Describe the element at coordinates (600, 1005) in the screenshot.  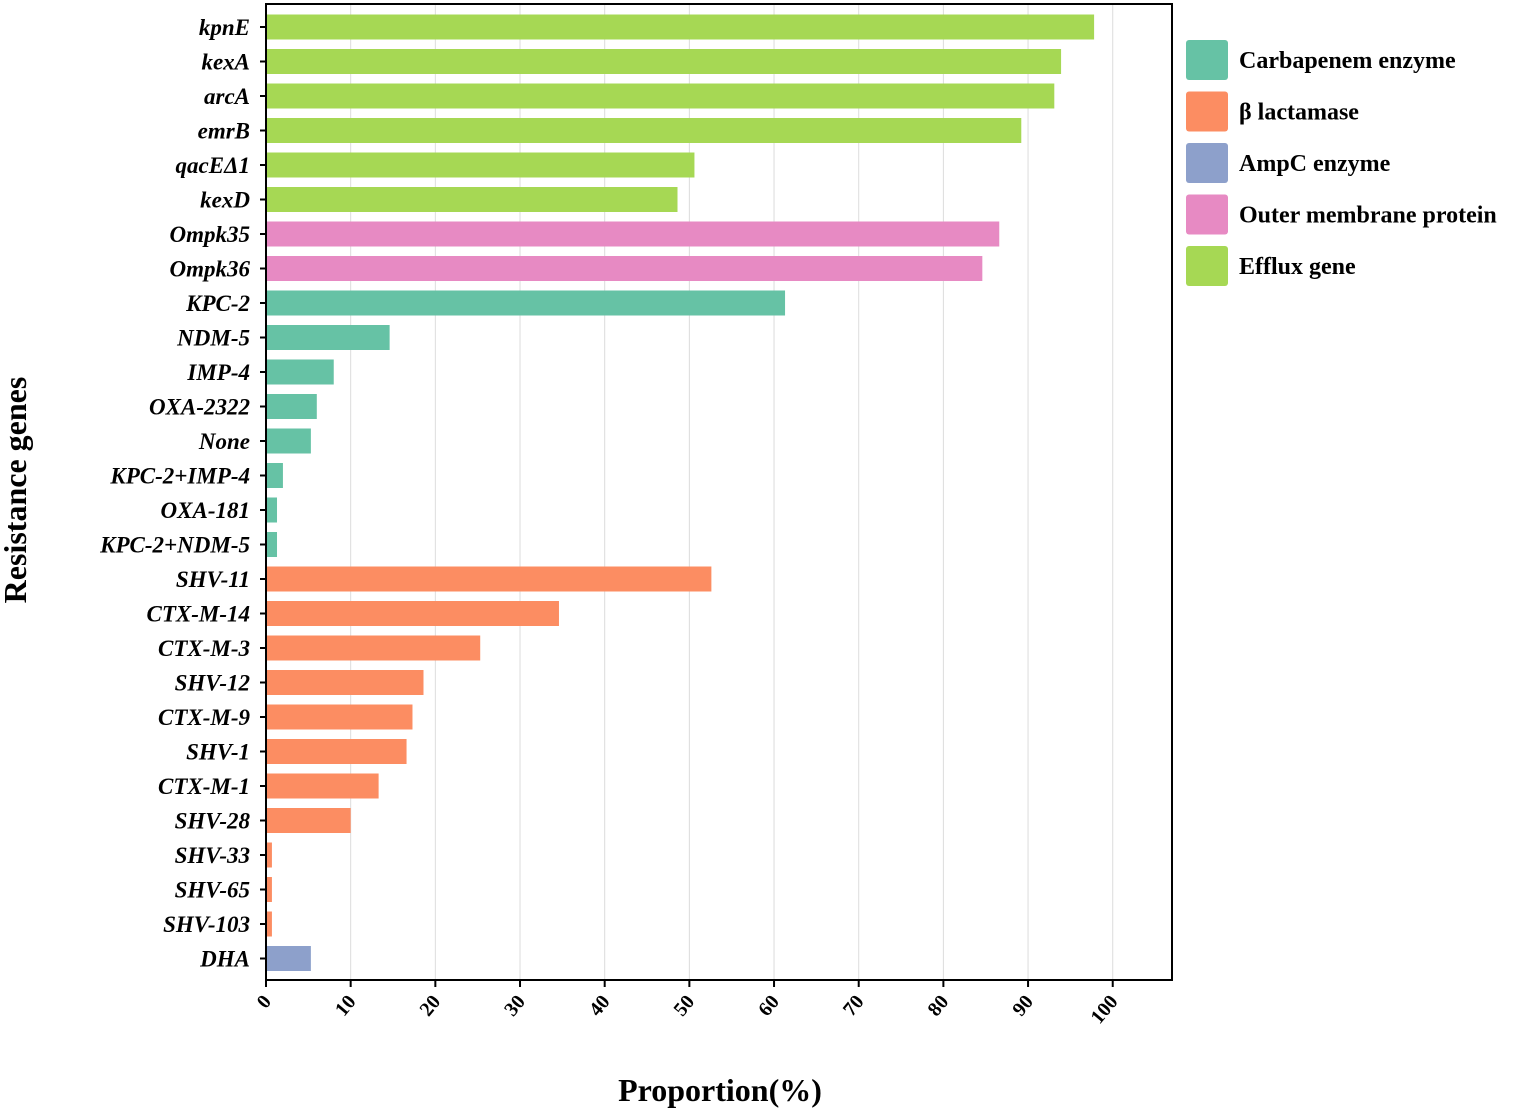
I see `x-tick-label: 40` at that location.